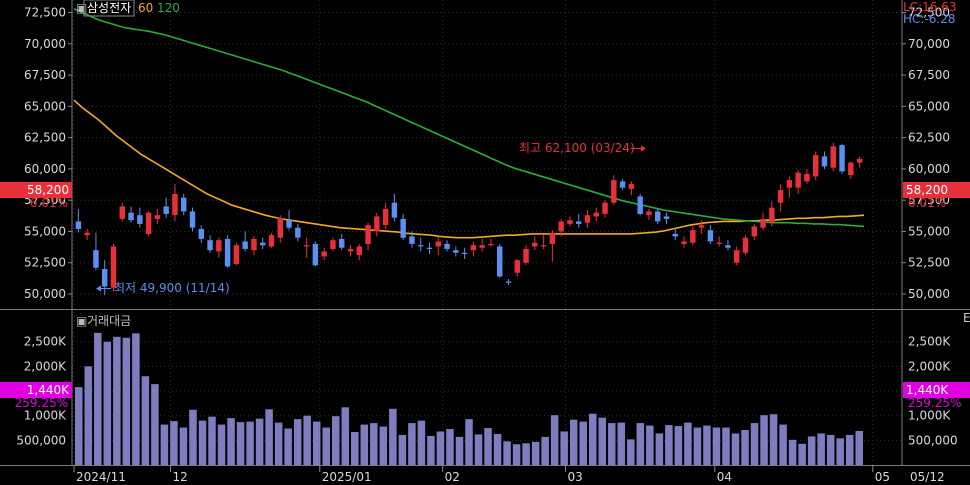 This screenshot has height=485, width=970. I want to click on price-tick-label-right: 70,000, so click(929, 44).